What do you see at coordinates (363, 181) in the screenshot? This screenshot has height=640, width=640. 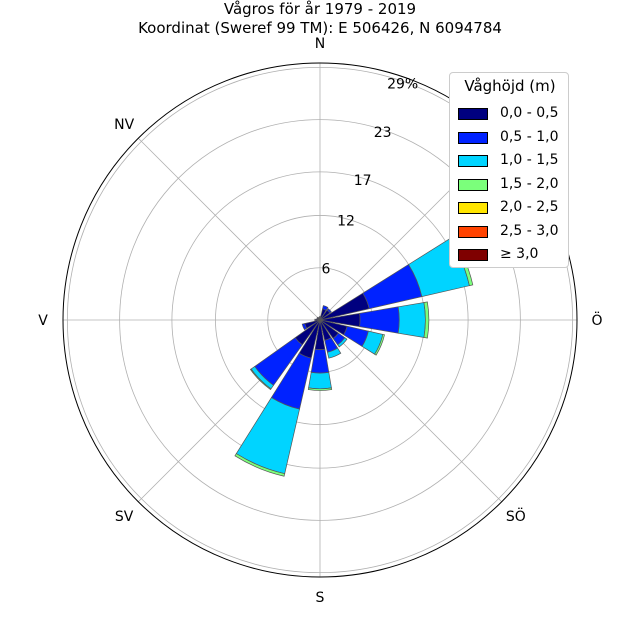 I see `radial-tick-label-2: 17` at bounding box center [363, 181].